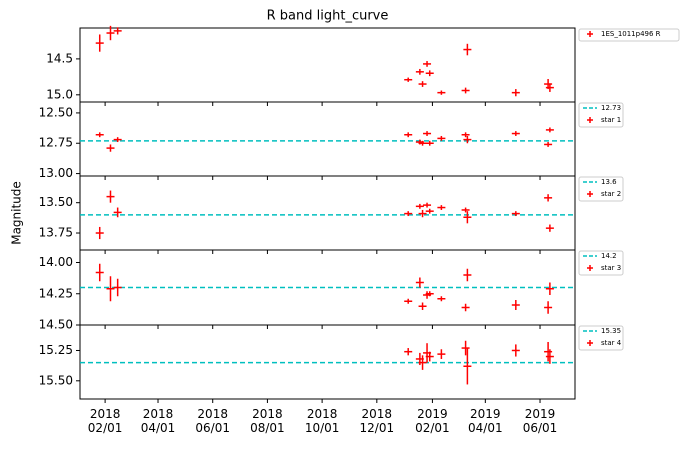 This screenshot has height=449, width=690. Describe the element at coordinates (105, 421) in the screenshot. I see `x-tick-label: 2018 02/01` at that location.